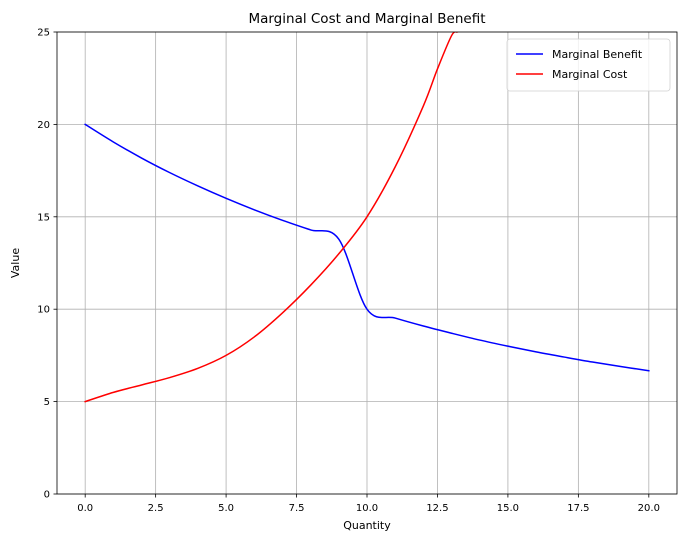 Image resolution: width=686 pixels, height=547 pixels. I want to click on x-tick-label: 15.0, so click(508, 508).